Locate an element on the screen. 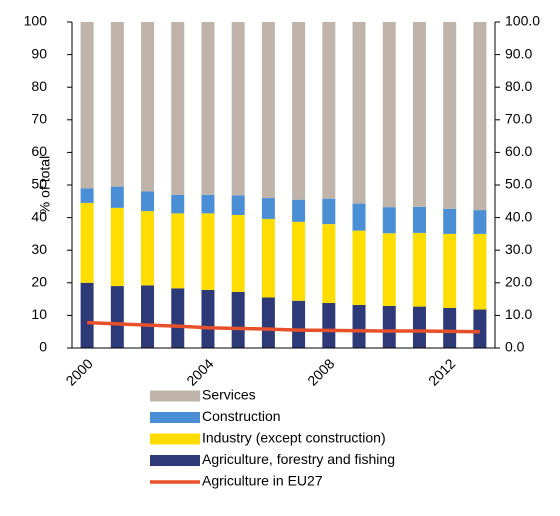  y-tick-label: 100 is located at coordinates (36, 21).